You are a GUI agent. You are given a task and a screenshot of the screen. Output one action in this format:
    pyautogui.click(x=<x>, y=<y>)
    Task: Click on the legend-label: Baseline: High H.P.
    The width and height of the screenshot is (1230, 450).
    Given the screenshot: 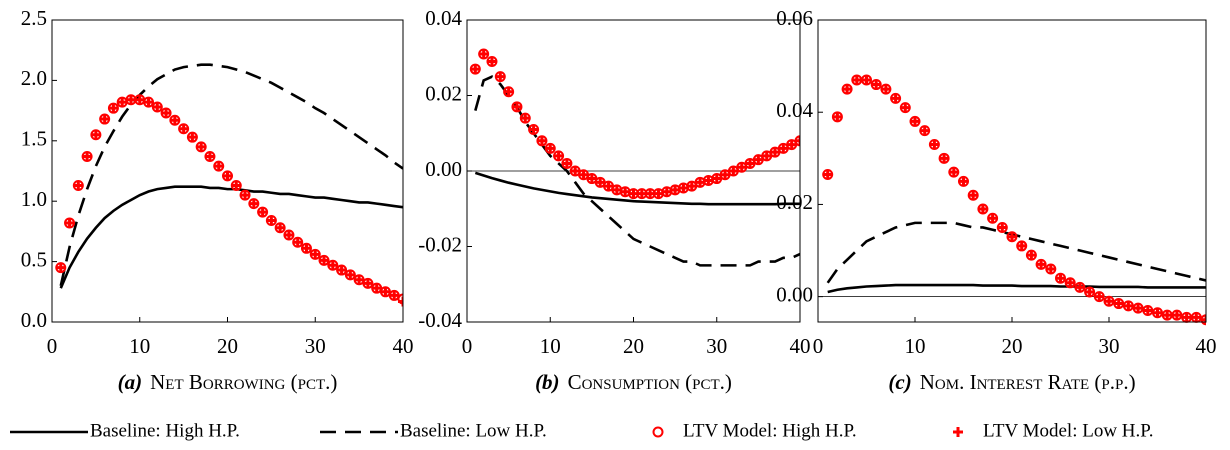 What is the action you would take?
    pyautogui.click(x=165, y=430)
    